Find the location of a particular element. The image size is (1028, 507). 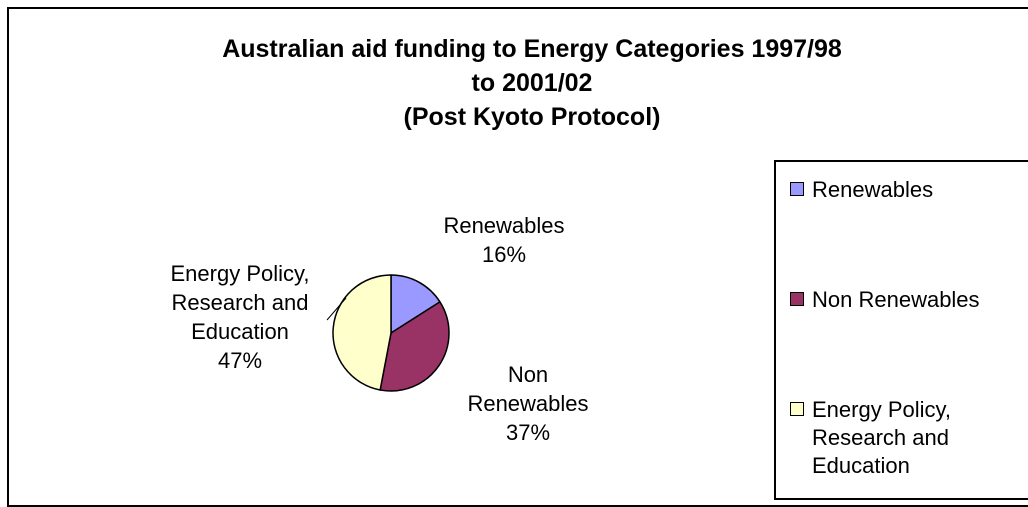

legend-swatch-non-renewables is located at coordinates (797, 299).